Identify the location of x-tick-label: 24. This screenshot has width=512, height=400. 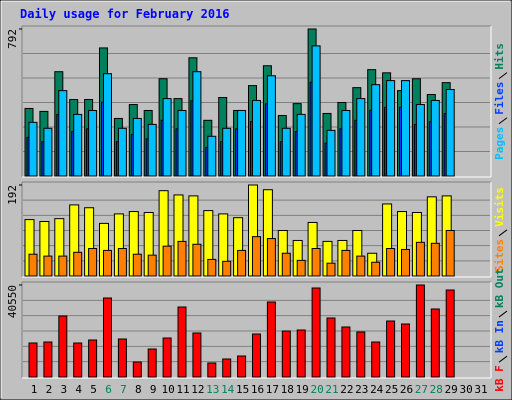
(377, 389).